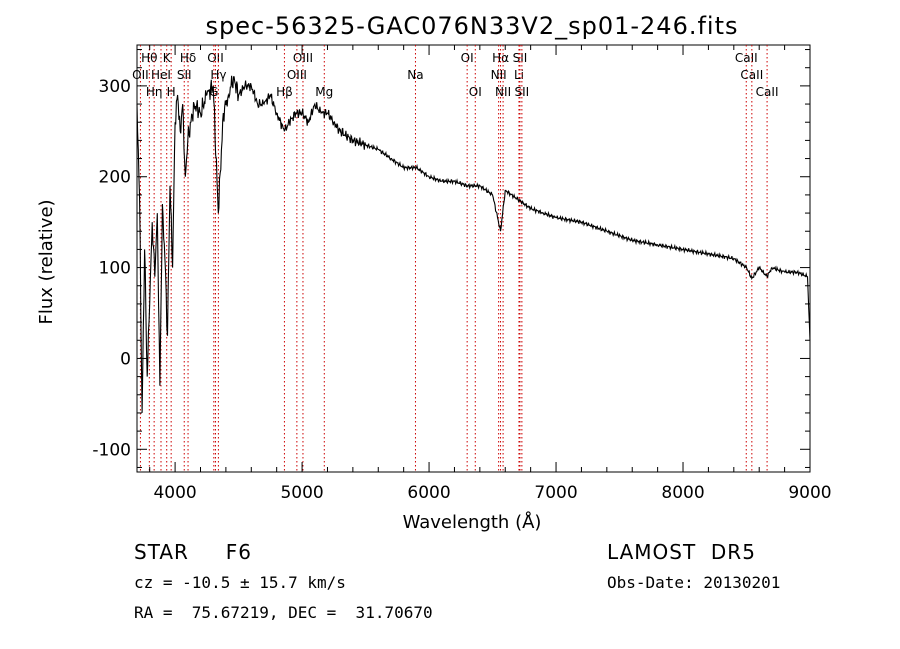 This screenshot has width=900, height=649. Describe the element at coordinates (193, 552) in the screenshot. I see `object-class: STAR F6` at that location.